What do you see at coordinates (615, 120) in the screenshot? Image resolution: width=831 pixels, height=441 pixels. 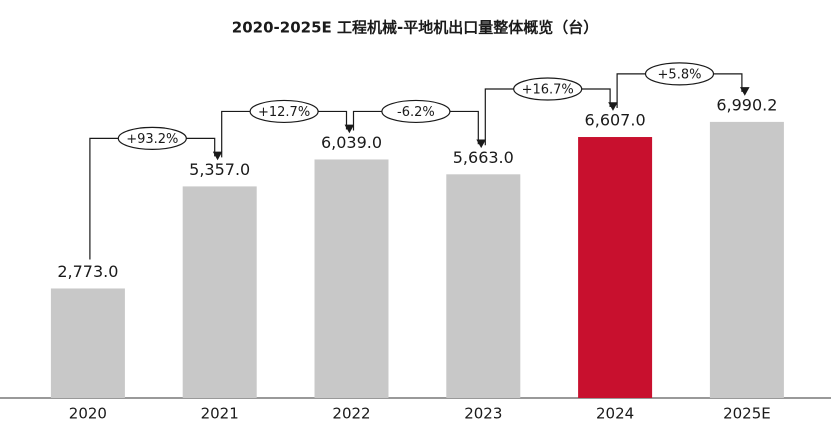 I see `value-label: 6,607.0` at bounding box center [615, 120].